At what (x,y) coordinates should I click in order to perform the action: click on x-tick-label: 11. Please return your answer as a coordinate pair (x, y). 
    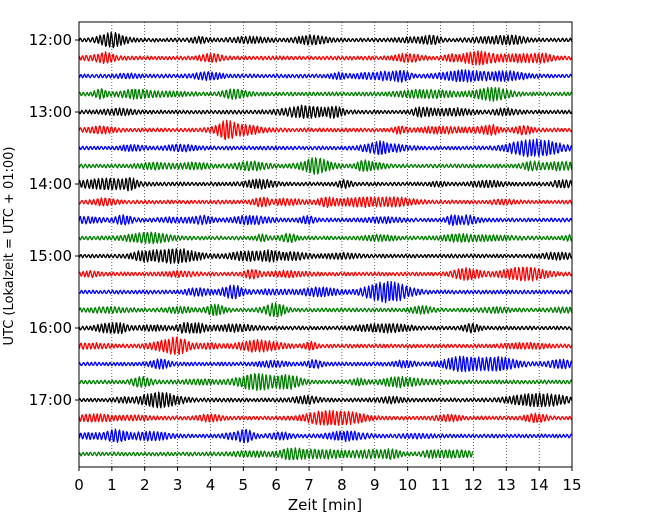
    Looking at the image, I should click on (440, 485).